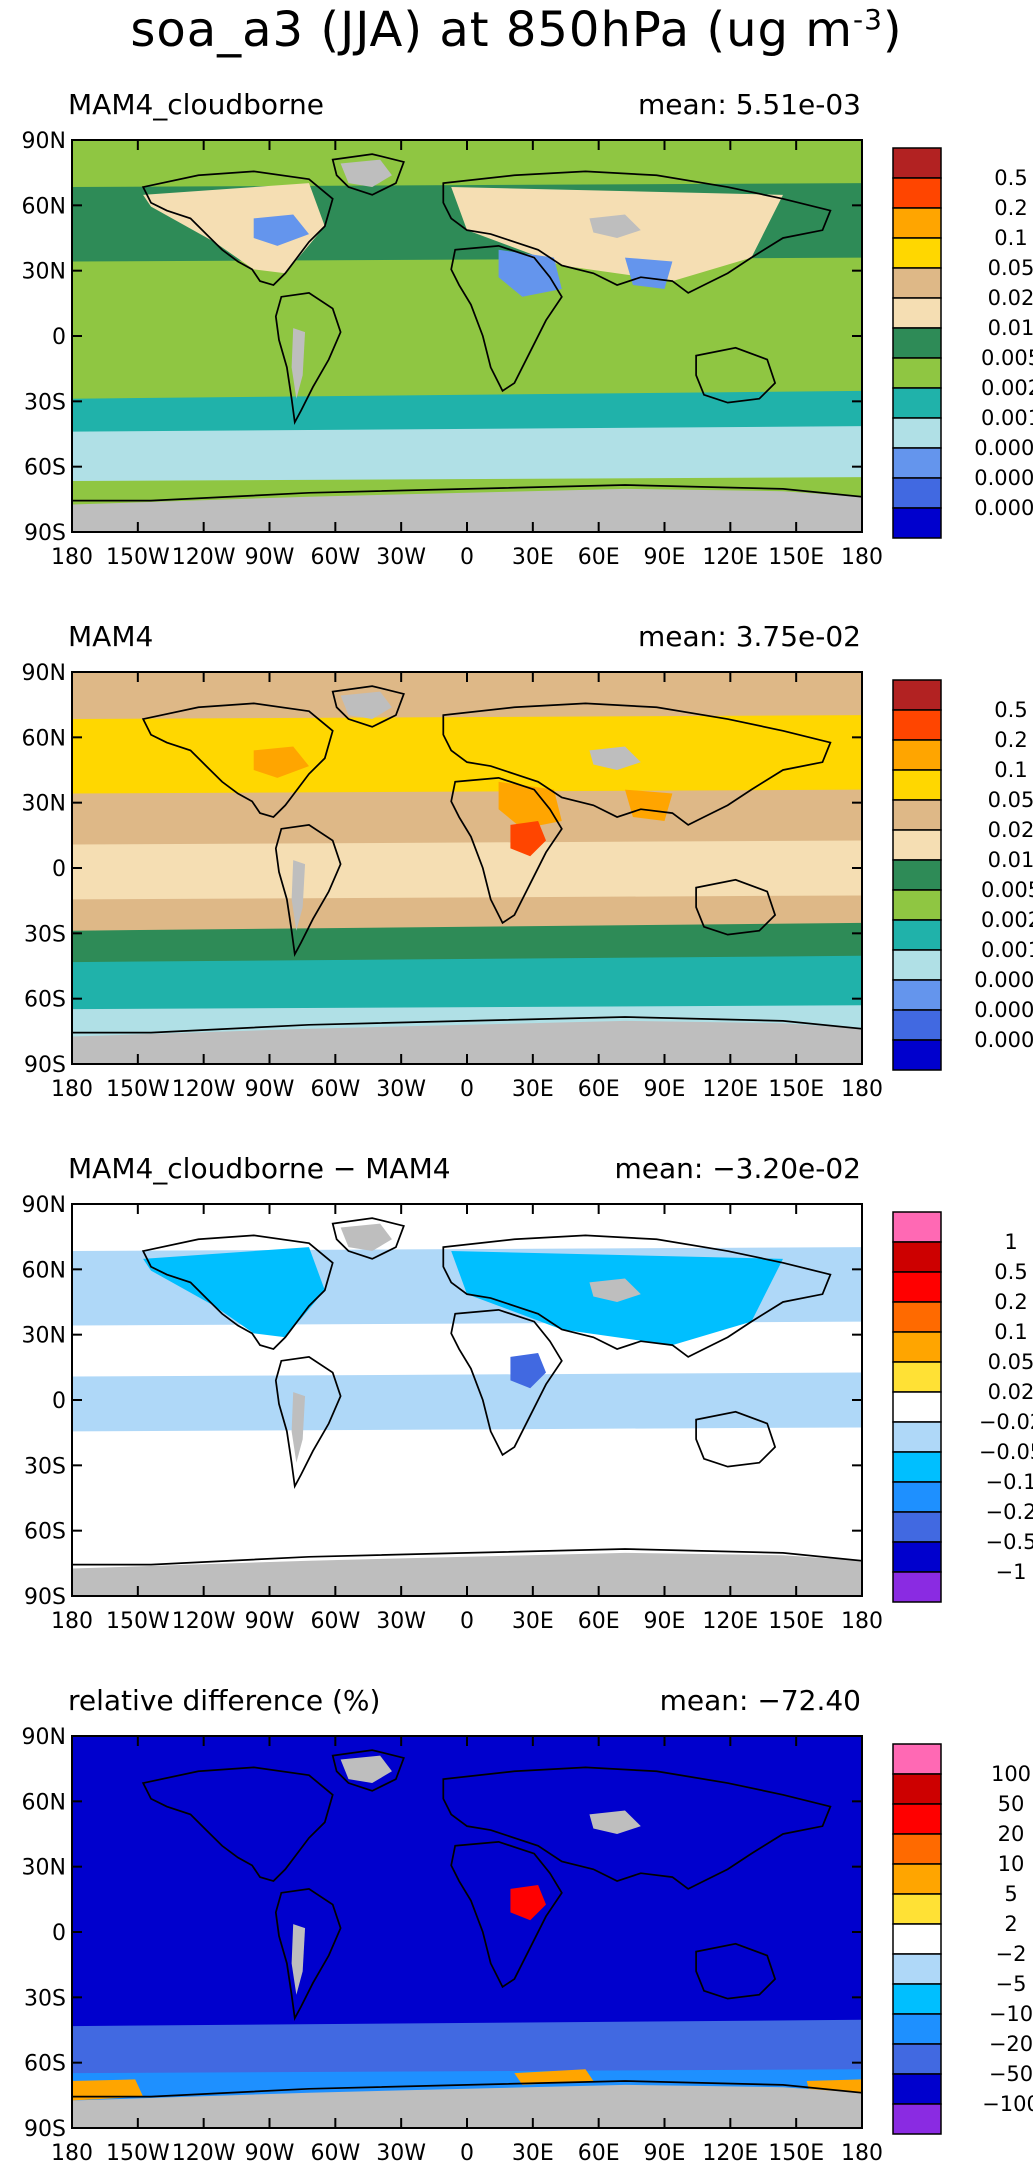 This screenshot has height=2175, width=1033. Describe the element at coordinates (224, 1700) in the screenshot. I see `panel-4-name: relative difference (%)` at that location.